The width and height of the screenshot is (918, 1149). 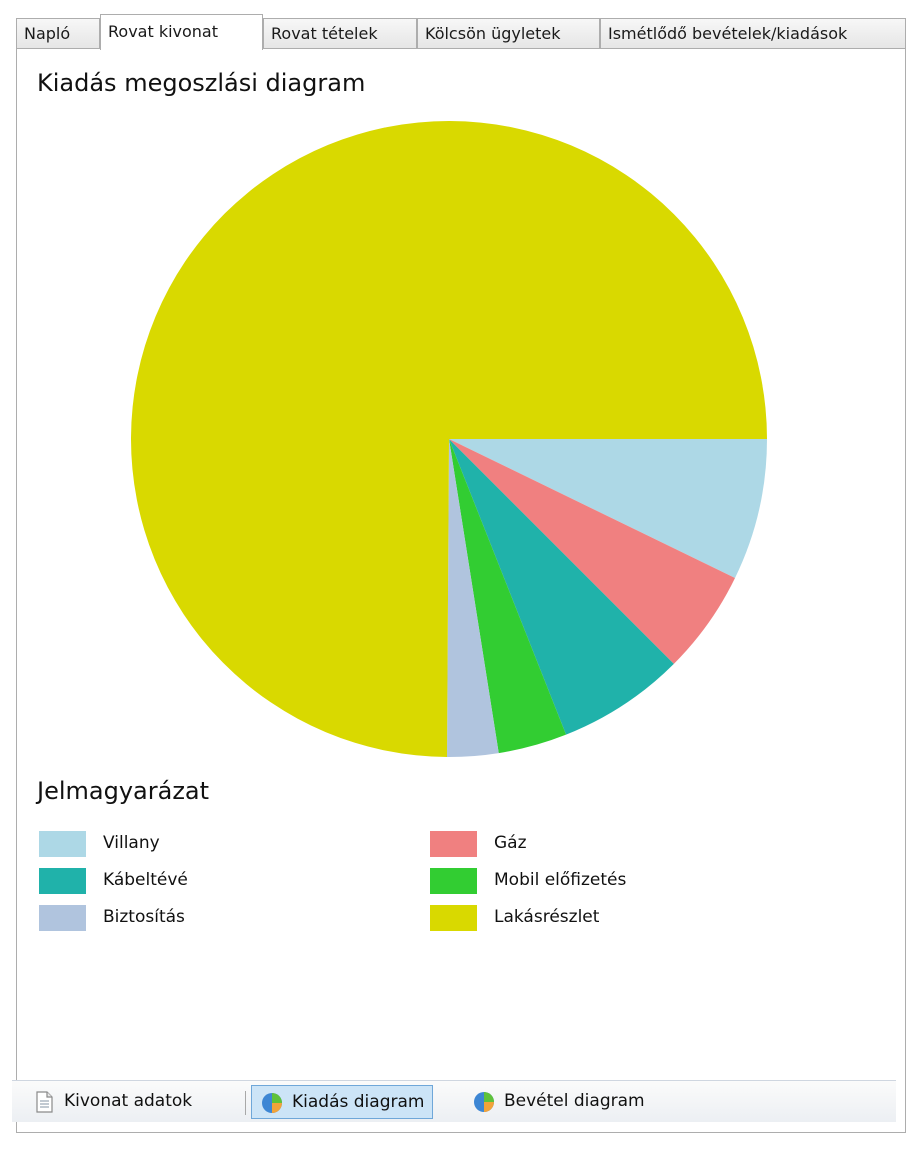 What do you see at coordinates (189, 882) in the screenshot?
I see `legend-item-kabelteve: Kábeltévé` at bounding box center [189, 882].